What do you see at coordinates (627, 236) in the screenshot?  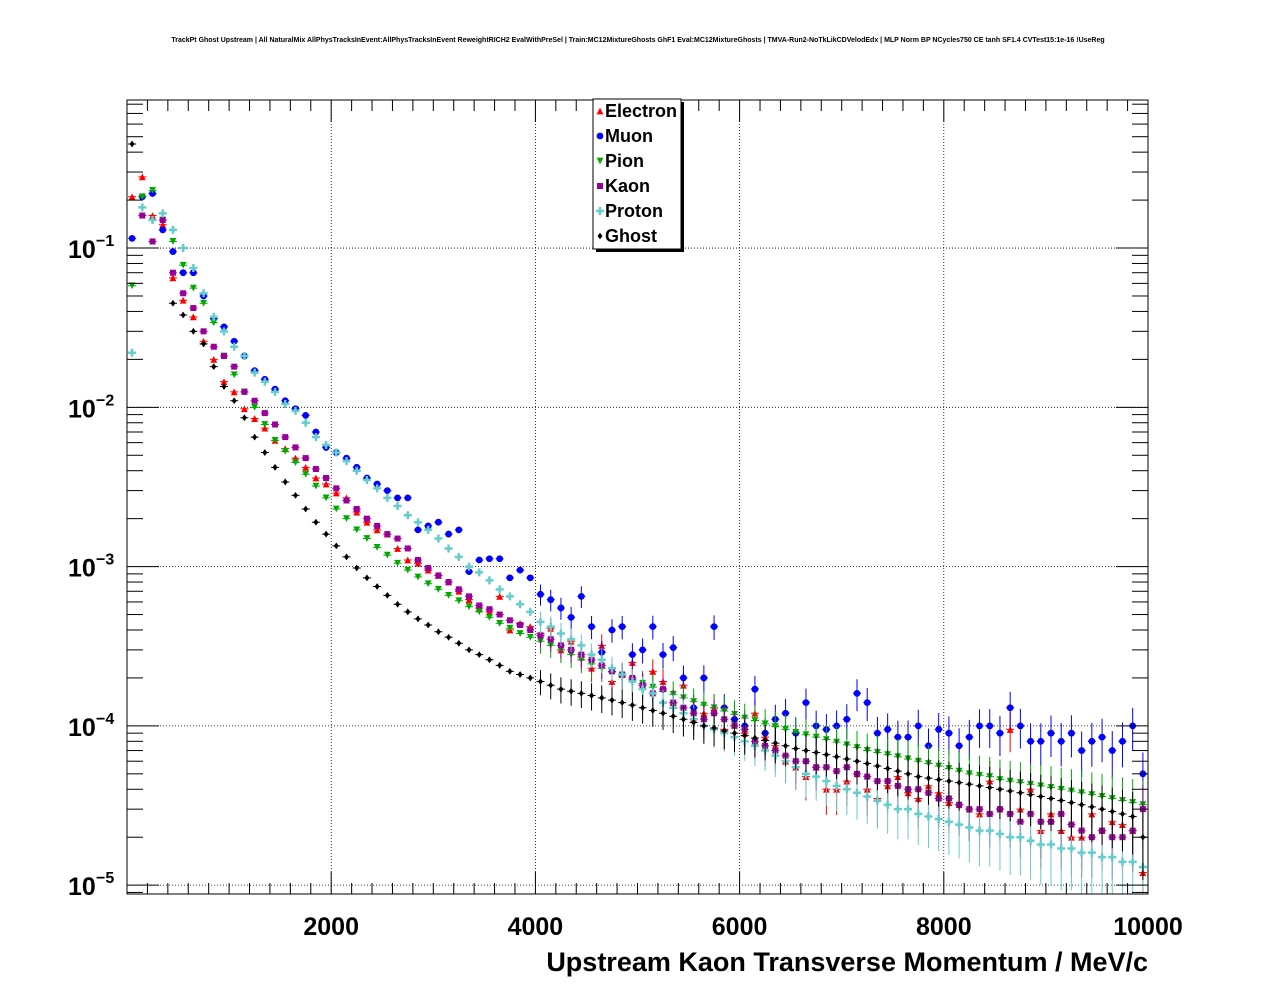 I see `legend-entry-ghost: Ghost` at bounding box center [627, 236].